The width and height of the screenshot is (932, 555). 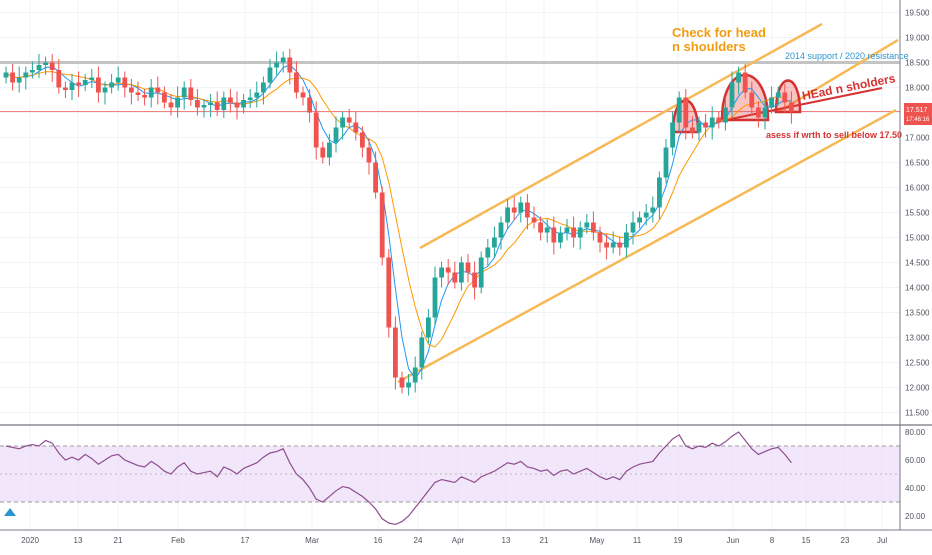 What do you see at coordinates (917, 263) in the screenshot?
I see `price-tick-label: 14.500` at bounding box center [917, 263].